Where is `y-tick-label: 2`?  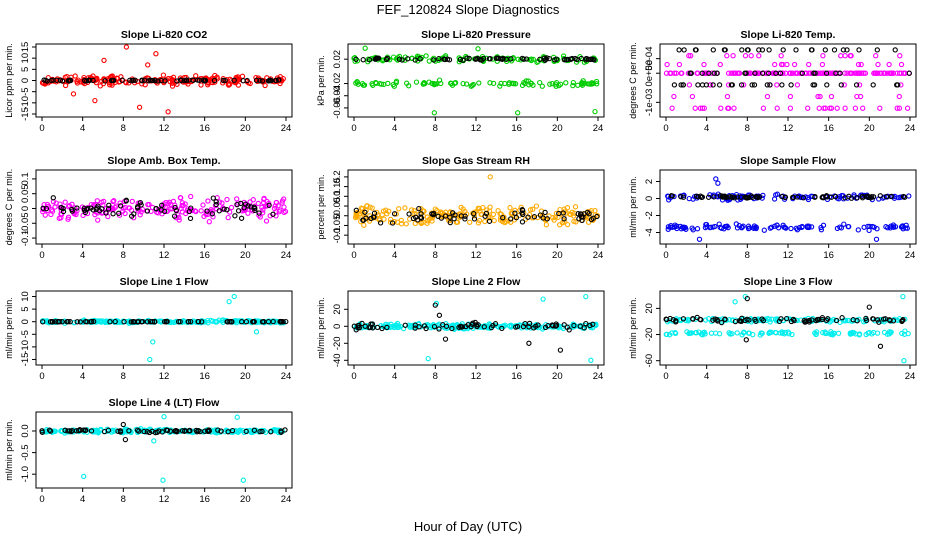 y-tick-label: 2 is located at coordinates (649, 181).